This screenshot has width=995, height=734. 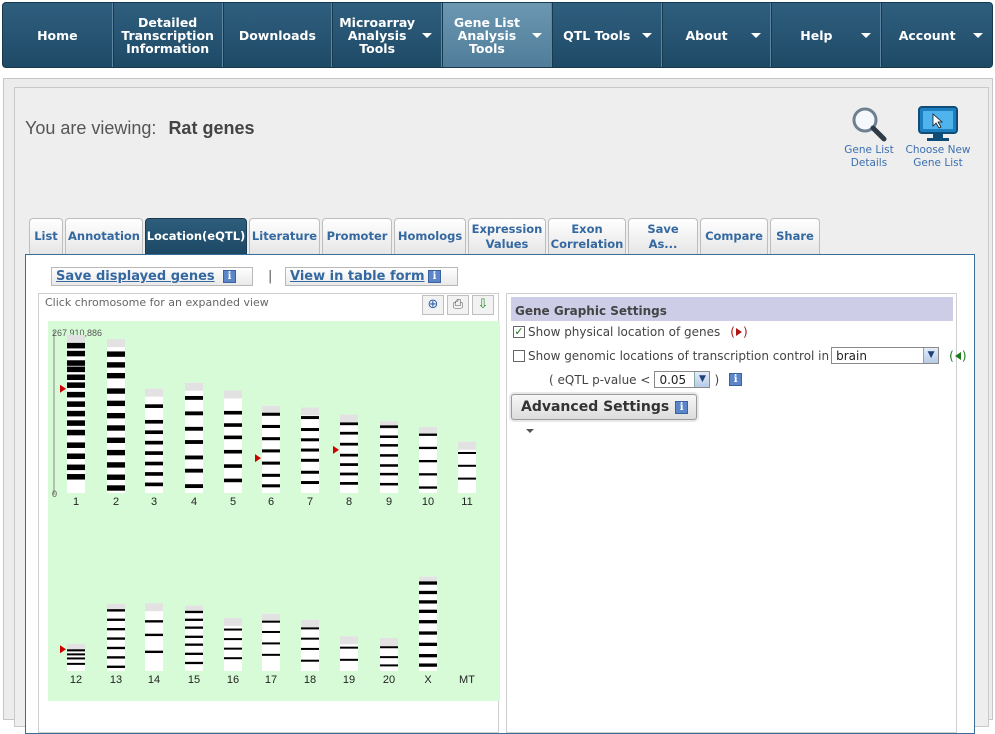 I want to click on chromosome-6: 6, so click(x=267, y=456).